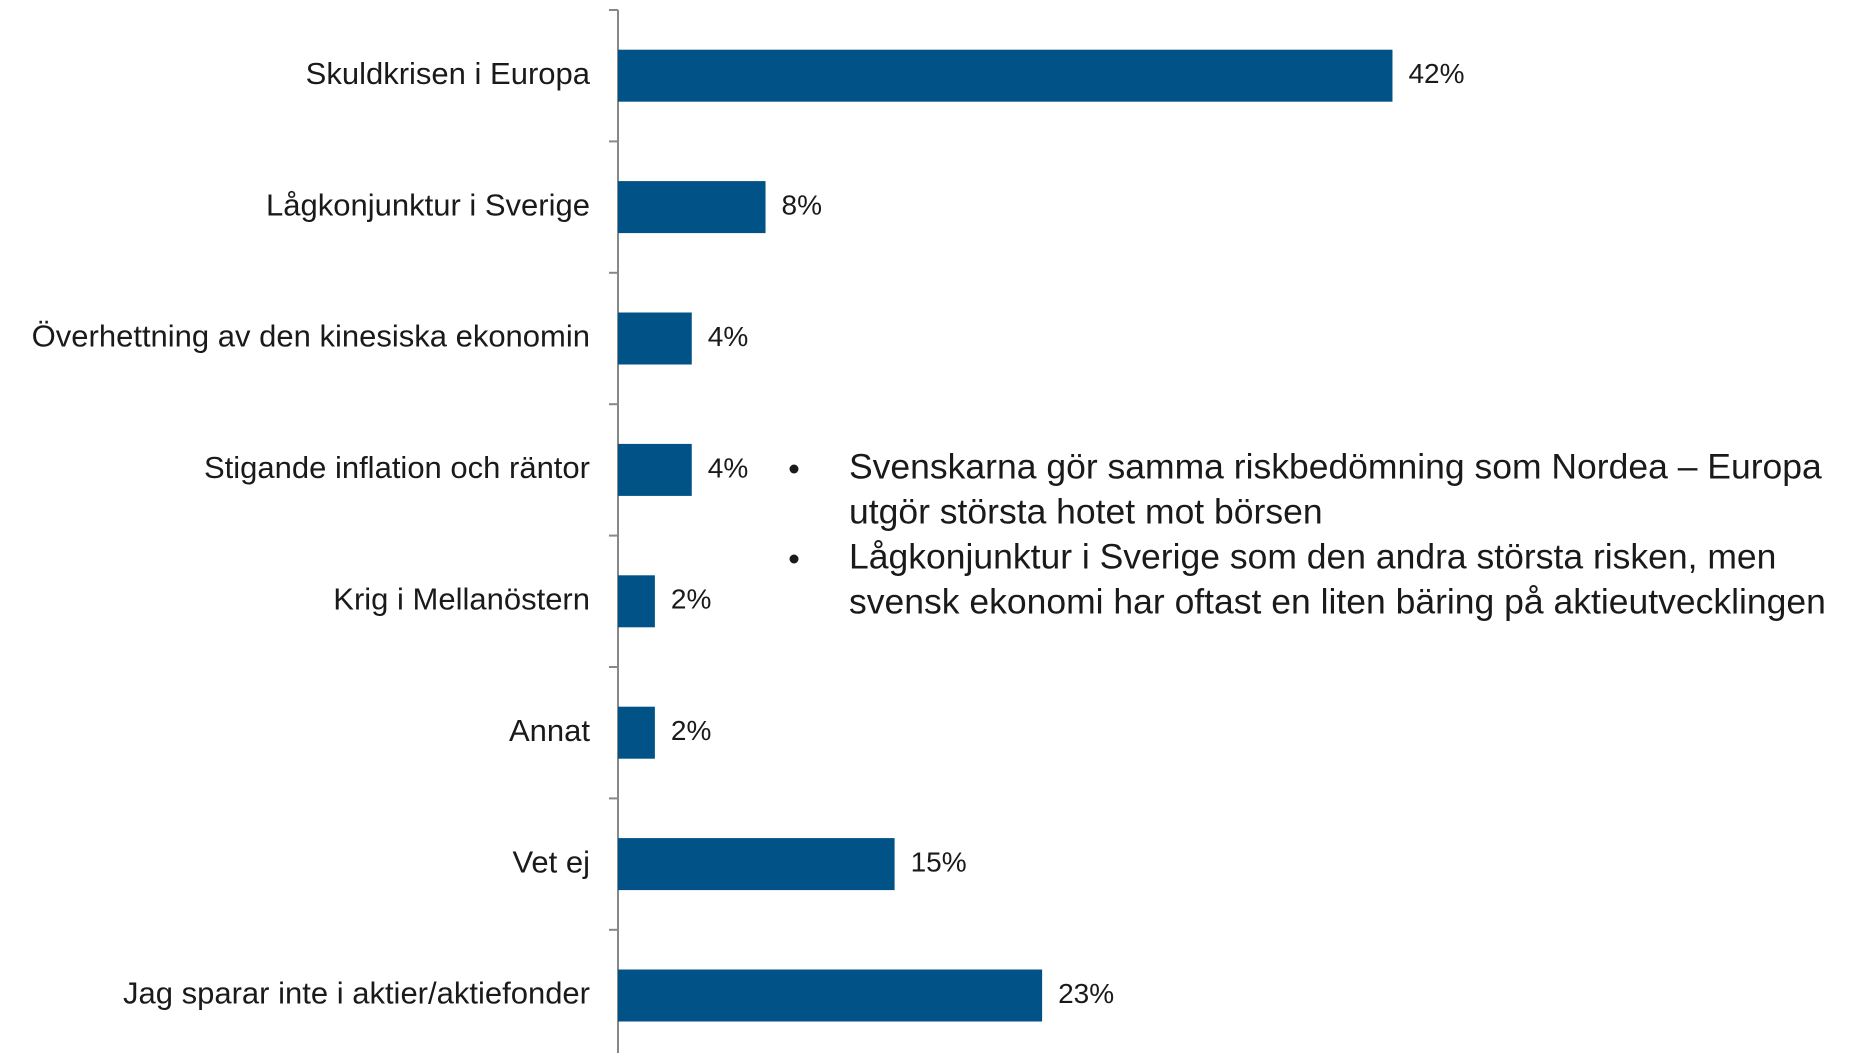 This screenshot has width=1876, height=1053. I want to click on category-label: Överhettning av den kinesiska ekonomin, so click(311, 336).